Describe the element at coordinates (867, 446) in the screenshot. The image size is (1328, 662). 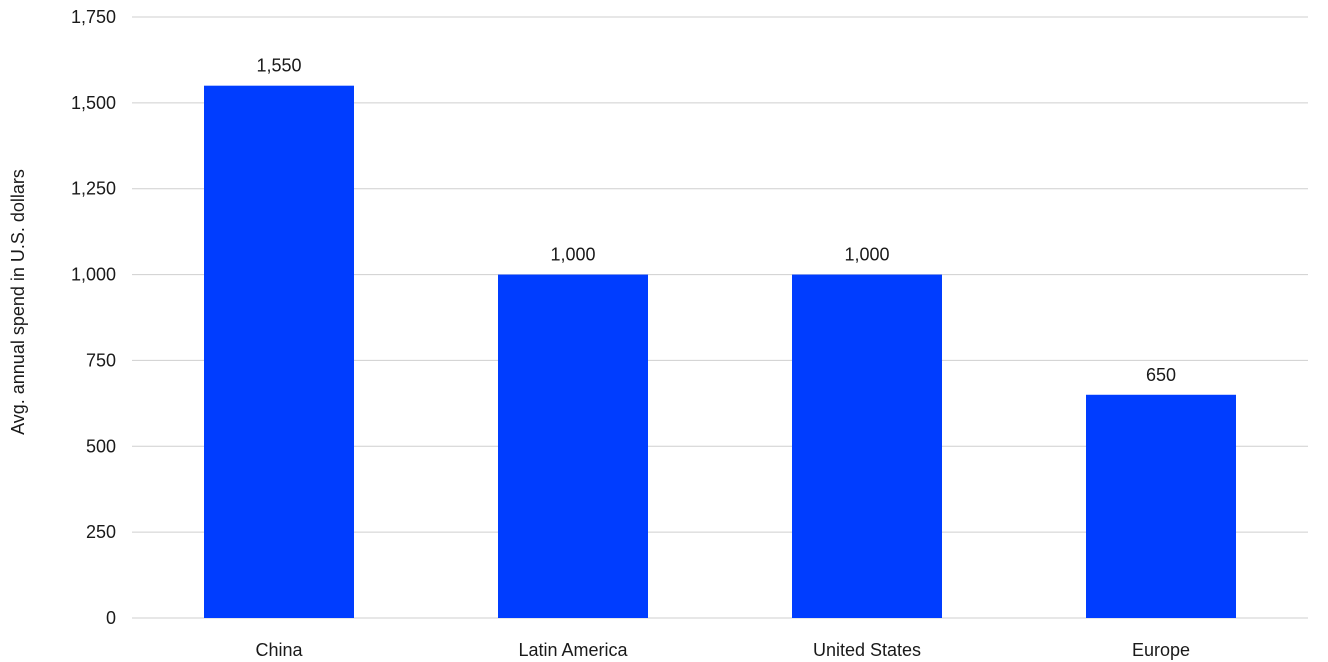
I see `bar-united-states` at that location.